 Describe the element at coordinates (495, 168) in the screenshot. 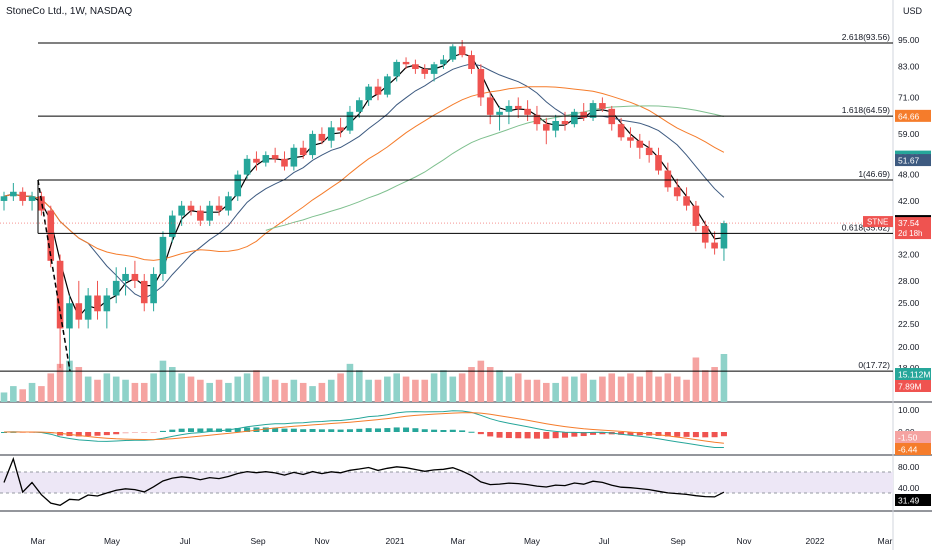

I see `ma-long-line` at that location.